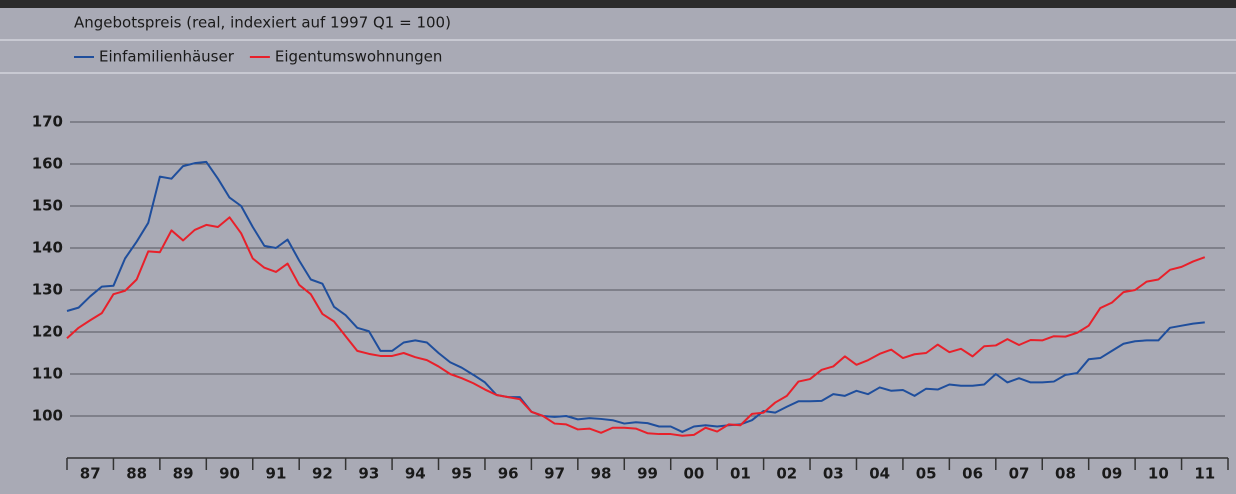 The image size is (1236, 494). I want to click on y-tick-label: 100, so click(47, 416).